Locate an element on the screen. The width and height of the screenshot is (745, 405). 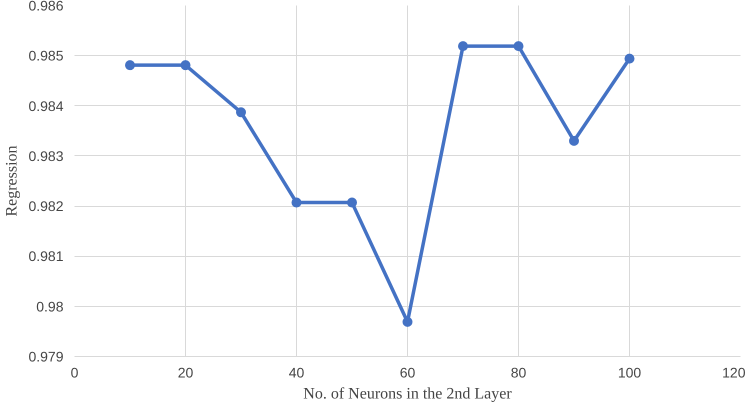
y-tick-label: 0.979 is located at coordinates (46, 356).